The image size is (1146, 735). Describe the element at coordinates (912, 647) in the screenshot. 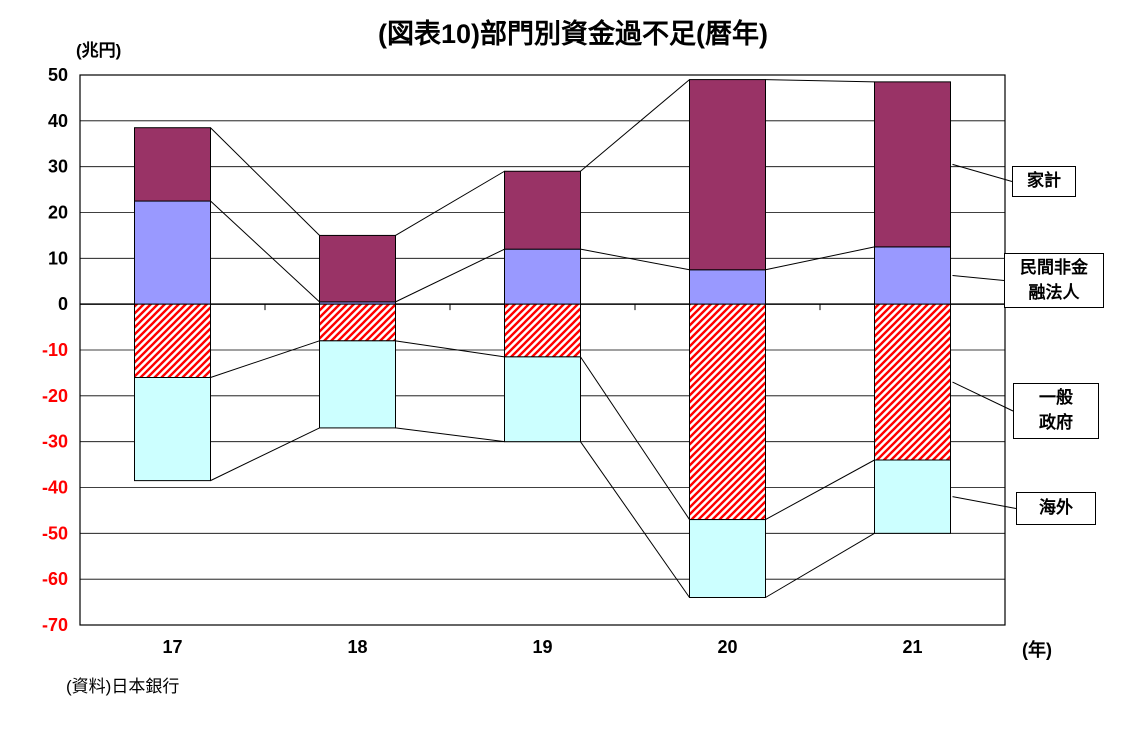

I see `x-tick-label: 21` at that location.